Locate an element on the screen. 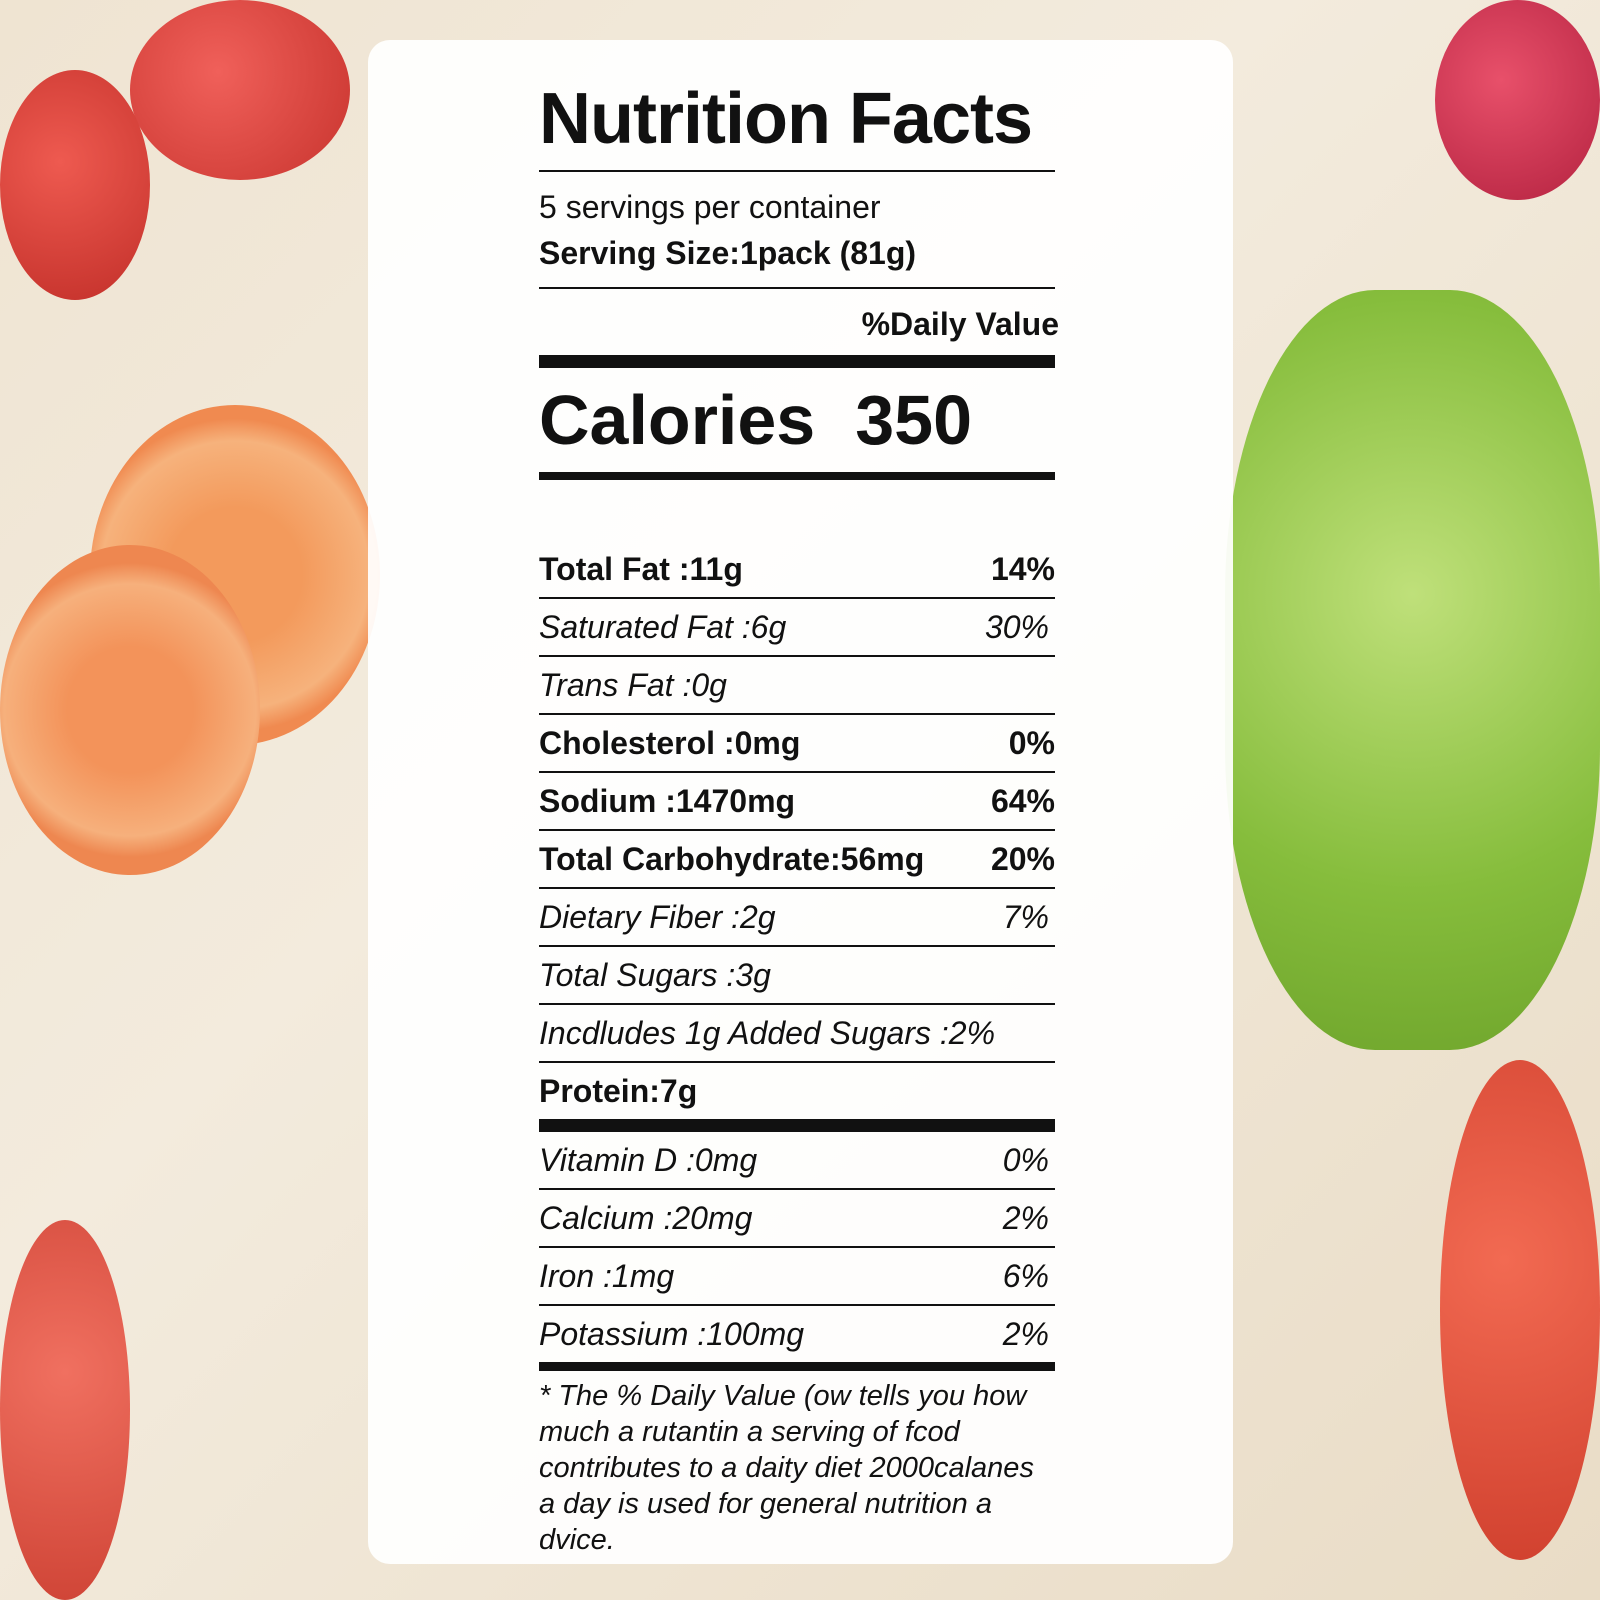 Image resolution: width=1600 pixels, height=1600 pixels. calories-row: Calories 350 is located at coordinates (797, 420).